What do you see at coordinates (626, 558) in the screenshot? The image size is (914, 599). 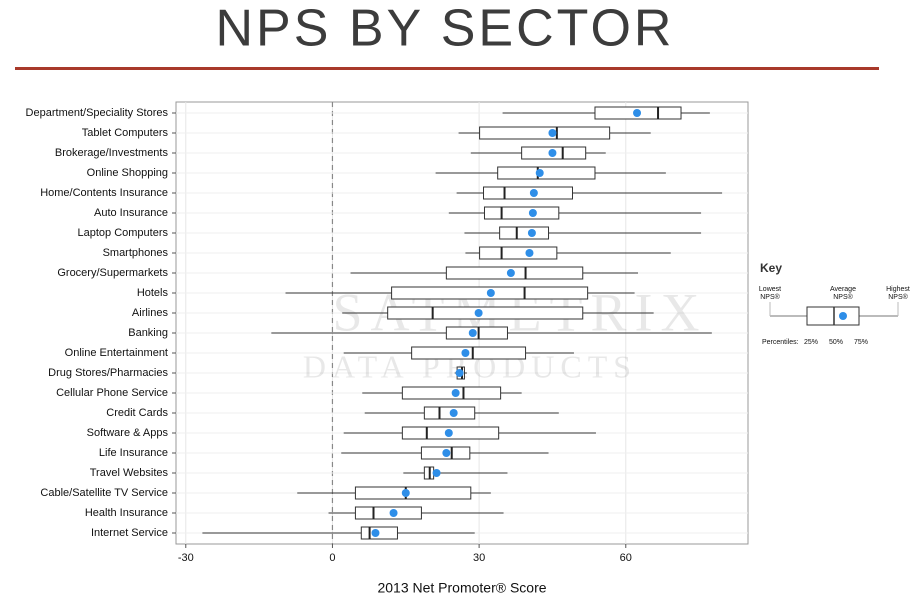 I see `x-tick-label: 60` at bounding box center [626, 558].